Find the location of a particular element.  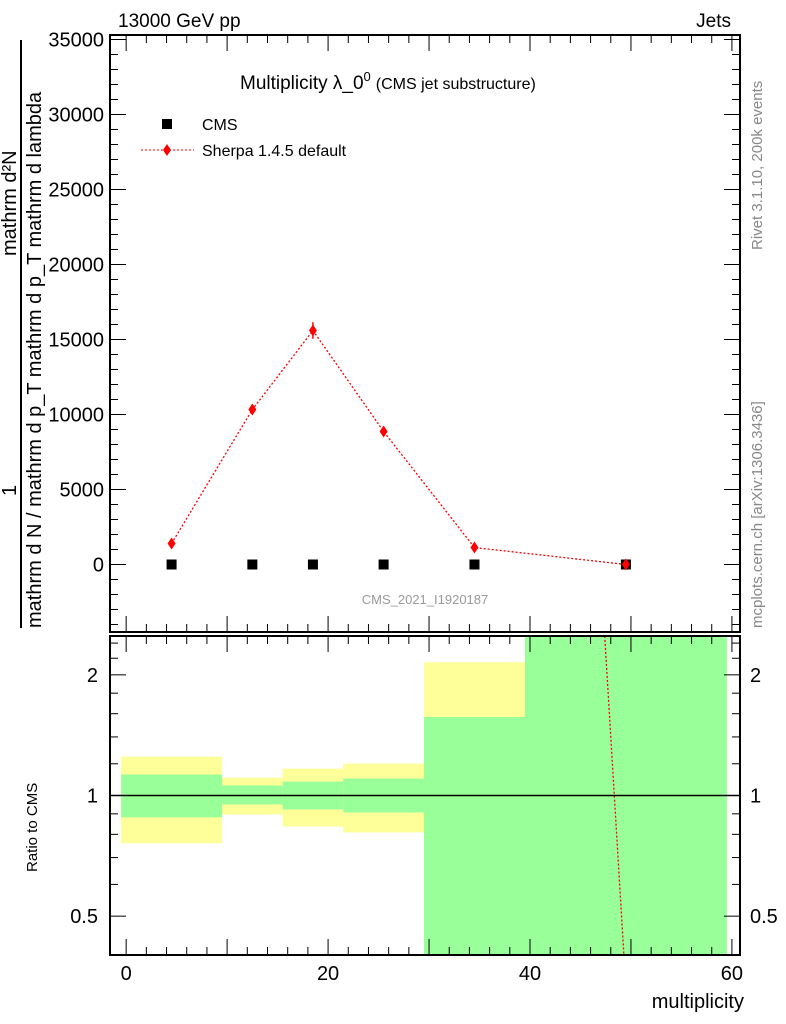

ratio-y-tick-label: 2 is located at coordinates (92, 676).